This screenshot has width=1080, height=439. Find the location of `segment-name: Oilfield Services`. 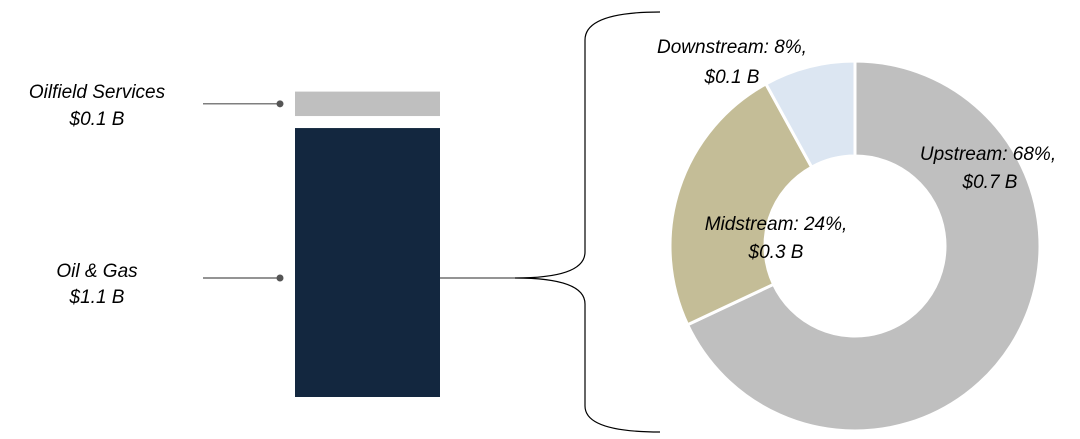

segment-name: Oilfield Services is located at coordinates (97, 92).